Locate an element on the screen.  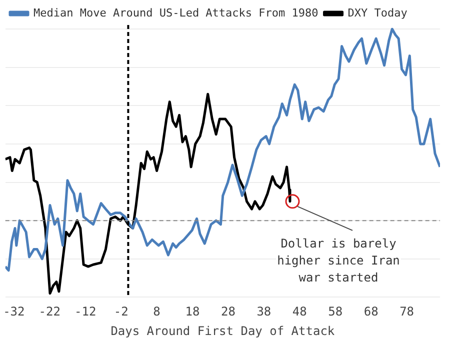
x-axis-title: Days Around First Day of Attack is located at coordinates (223, 331).